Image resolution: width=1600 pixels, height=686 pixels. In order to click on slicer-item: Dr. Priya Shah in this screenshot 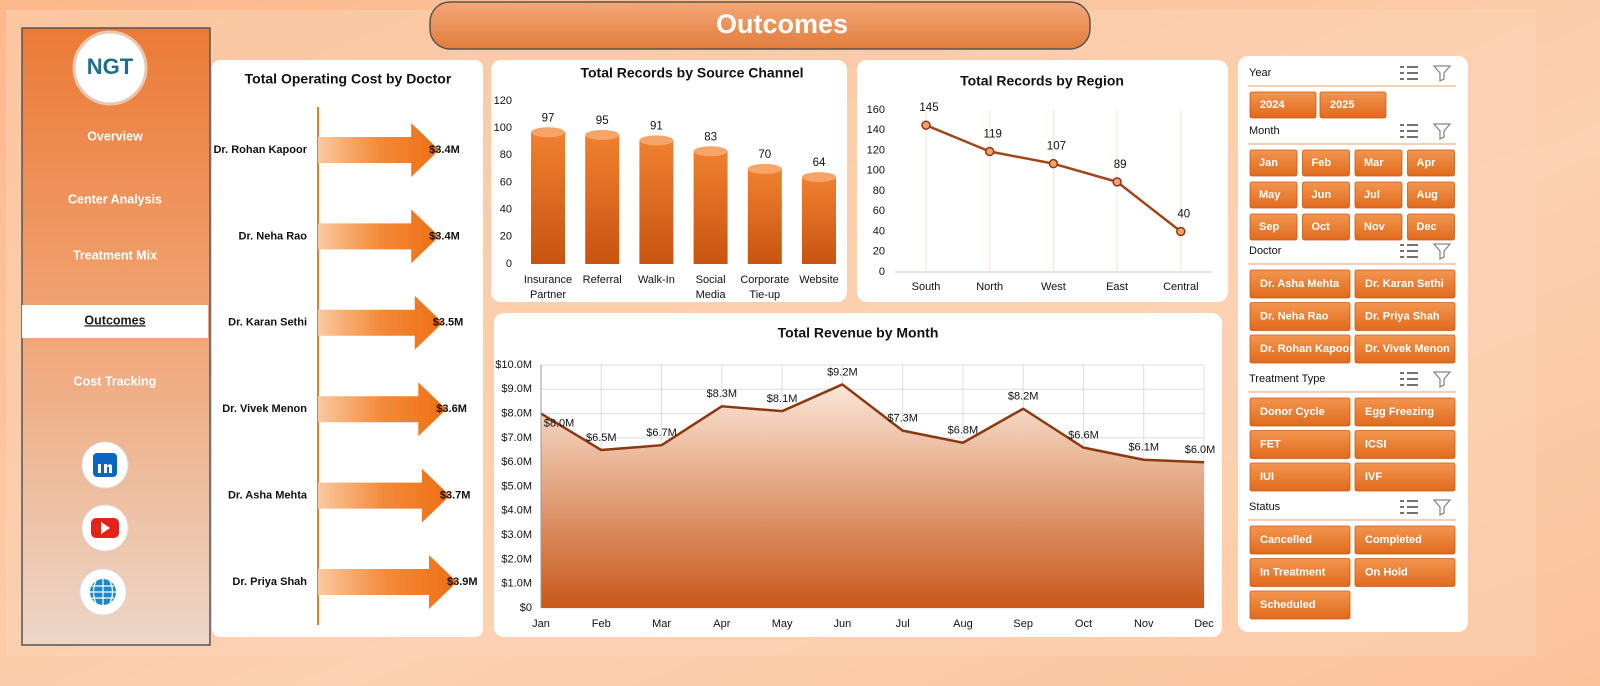, I will do `click(1402, 316)`.